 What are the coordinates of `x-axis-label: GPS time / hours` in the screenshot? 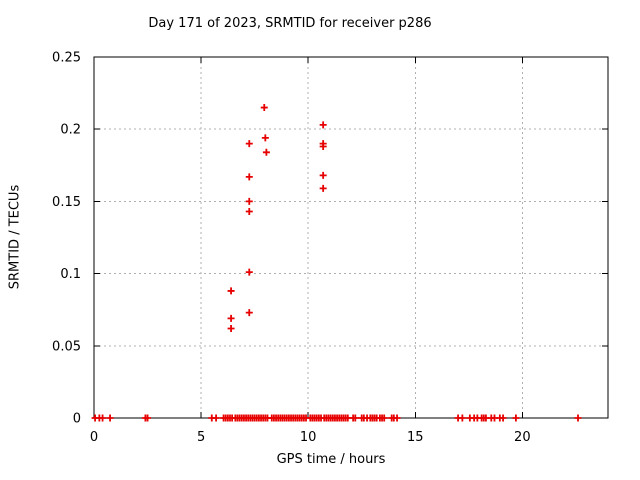 It's located at (331, 459).